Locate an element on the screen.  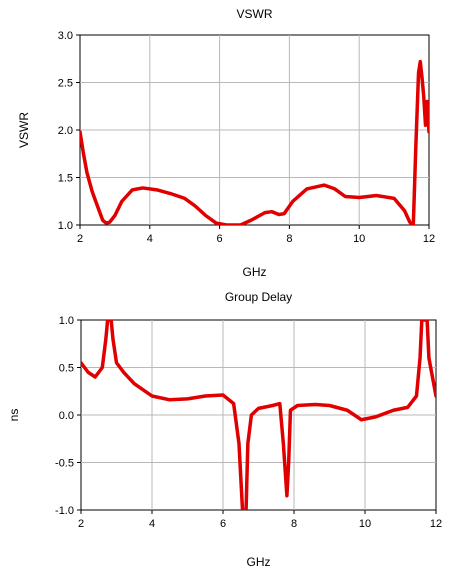
y-axis-label: ns is located at coordinates (14, 415).